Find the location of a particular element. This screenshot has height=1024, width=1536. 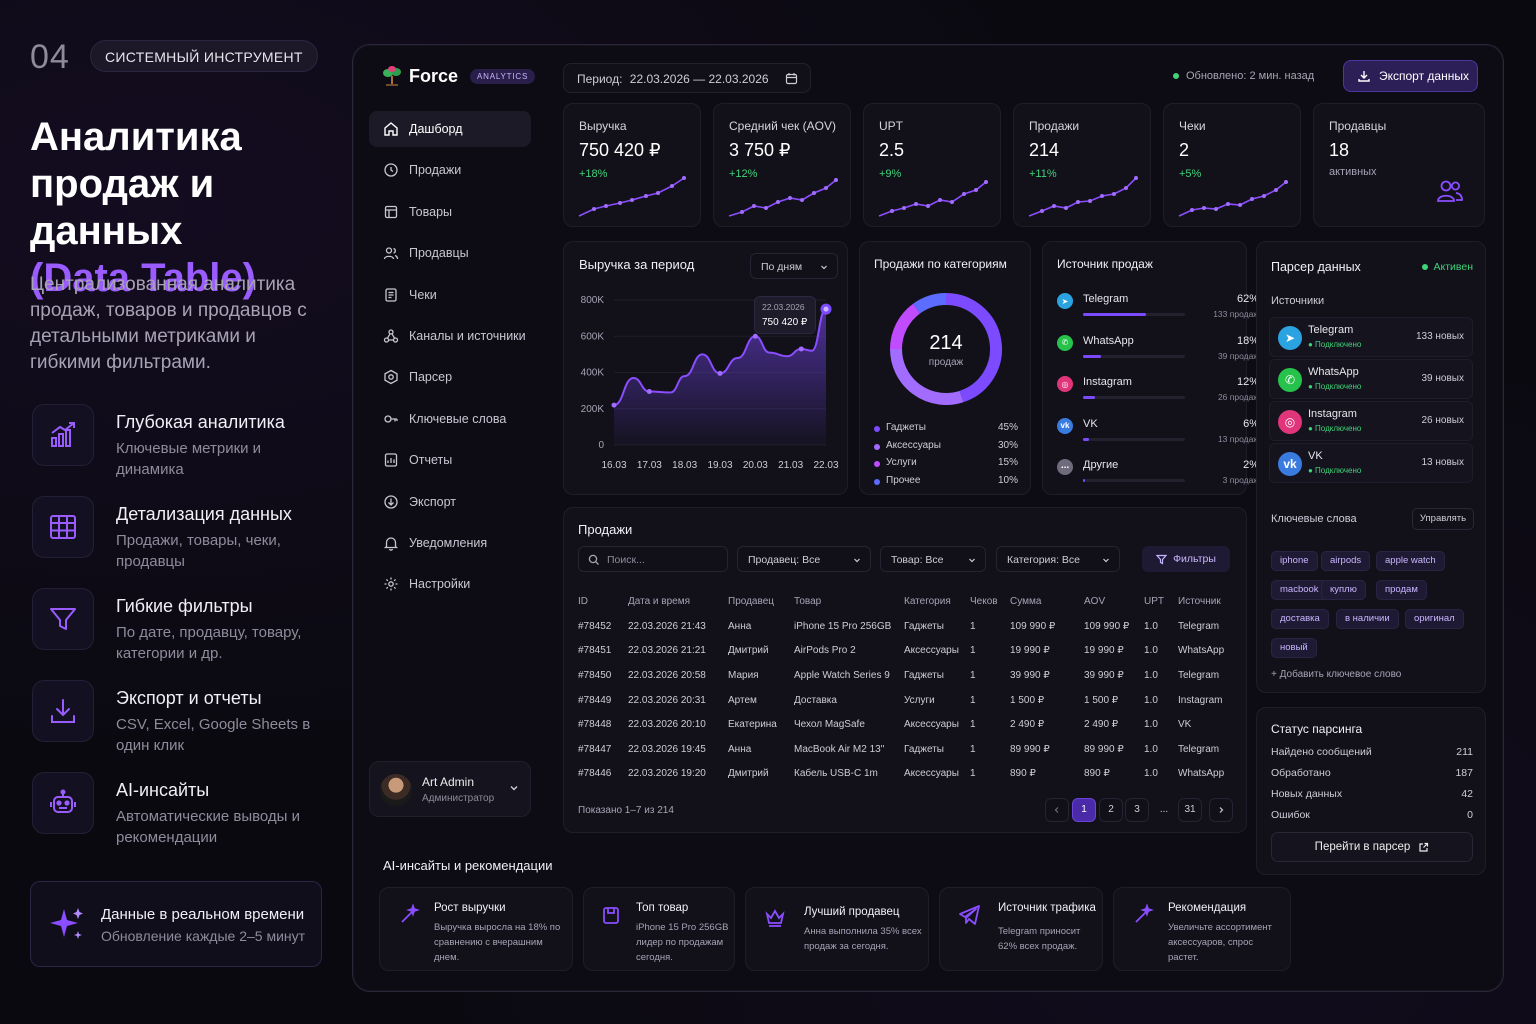

sidebar-item-export: Экспорт is located at coordinates (450, 502).